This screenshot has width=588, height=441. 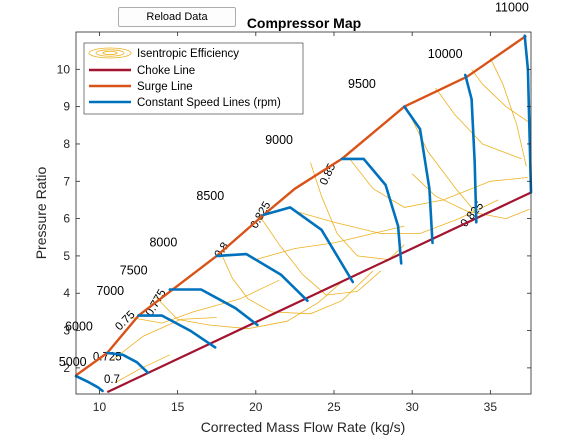 What do you see at coordinates (512, 7) in the screenshot?
I see `rpm-label-11000: 11000` at bounding box center [512, 7].